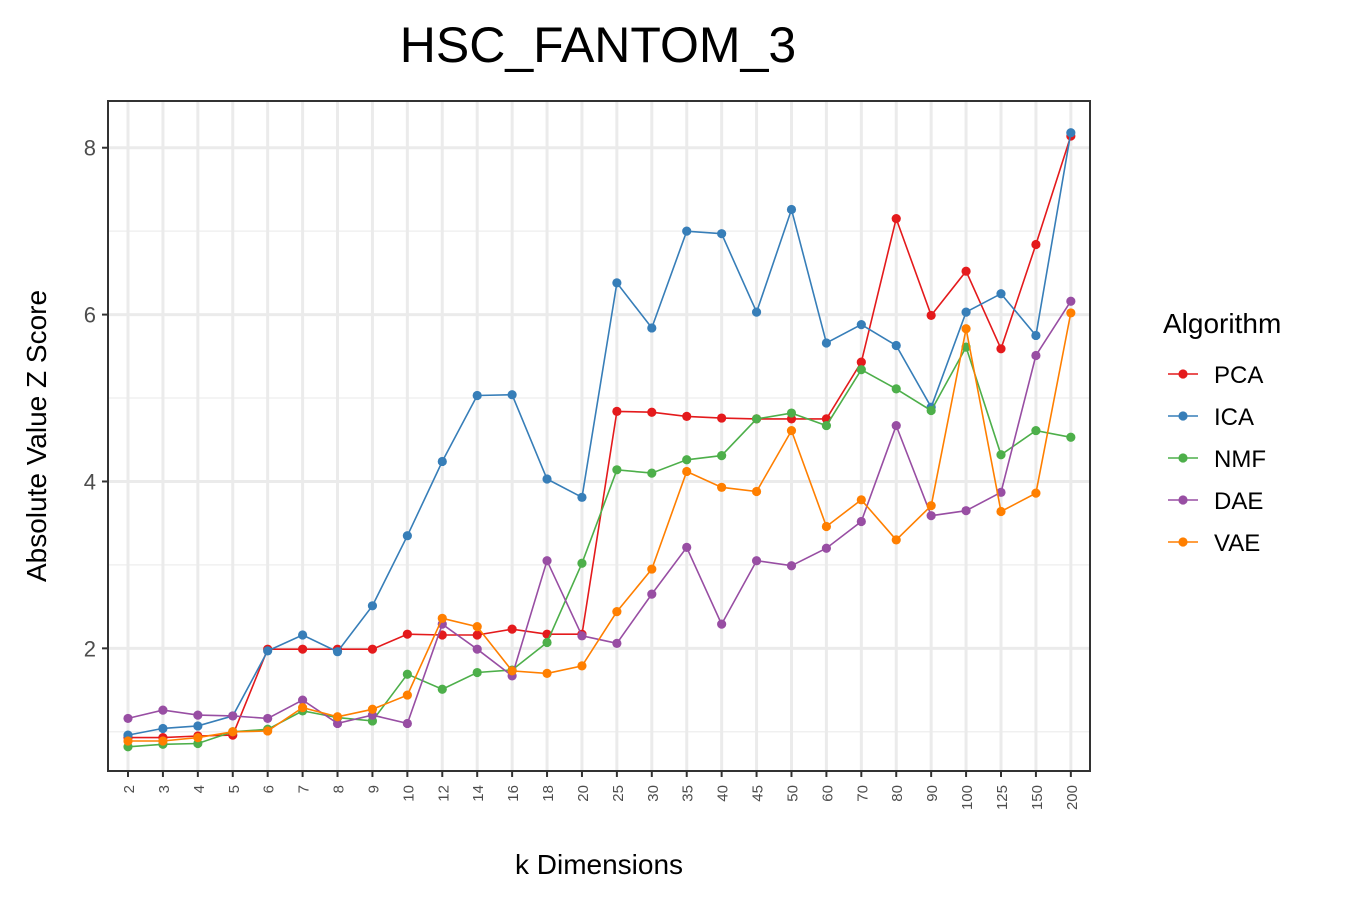  Describe the element at coordinates (1211, 417) in the screenshot. I see `legend-item-ica: ICA` at that location.